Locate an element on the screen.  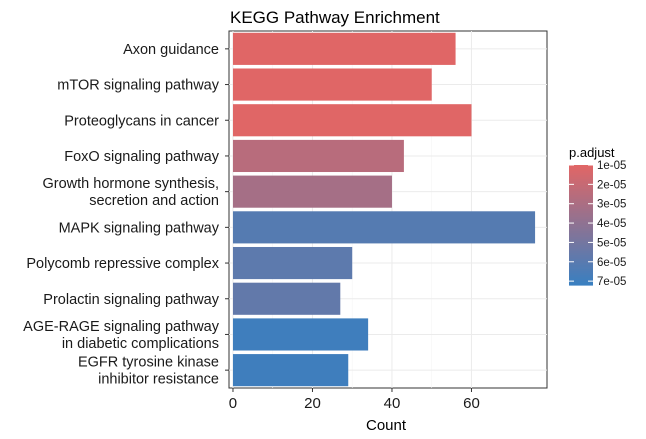
chart-title: KEGG Pathway Enrichment is located at coordinates (335, 17).